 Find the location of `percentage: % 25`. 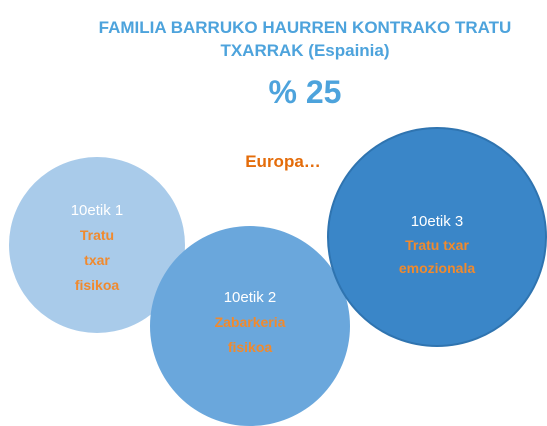

percentage: % 25 is located at coordinates (305, 92).